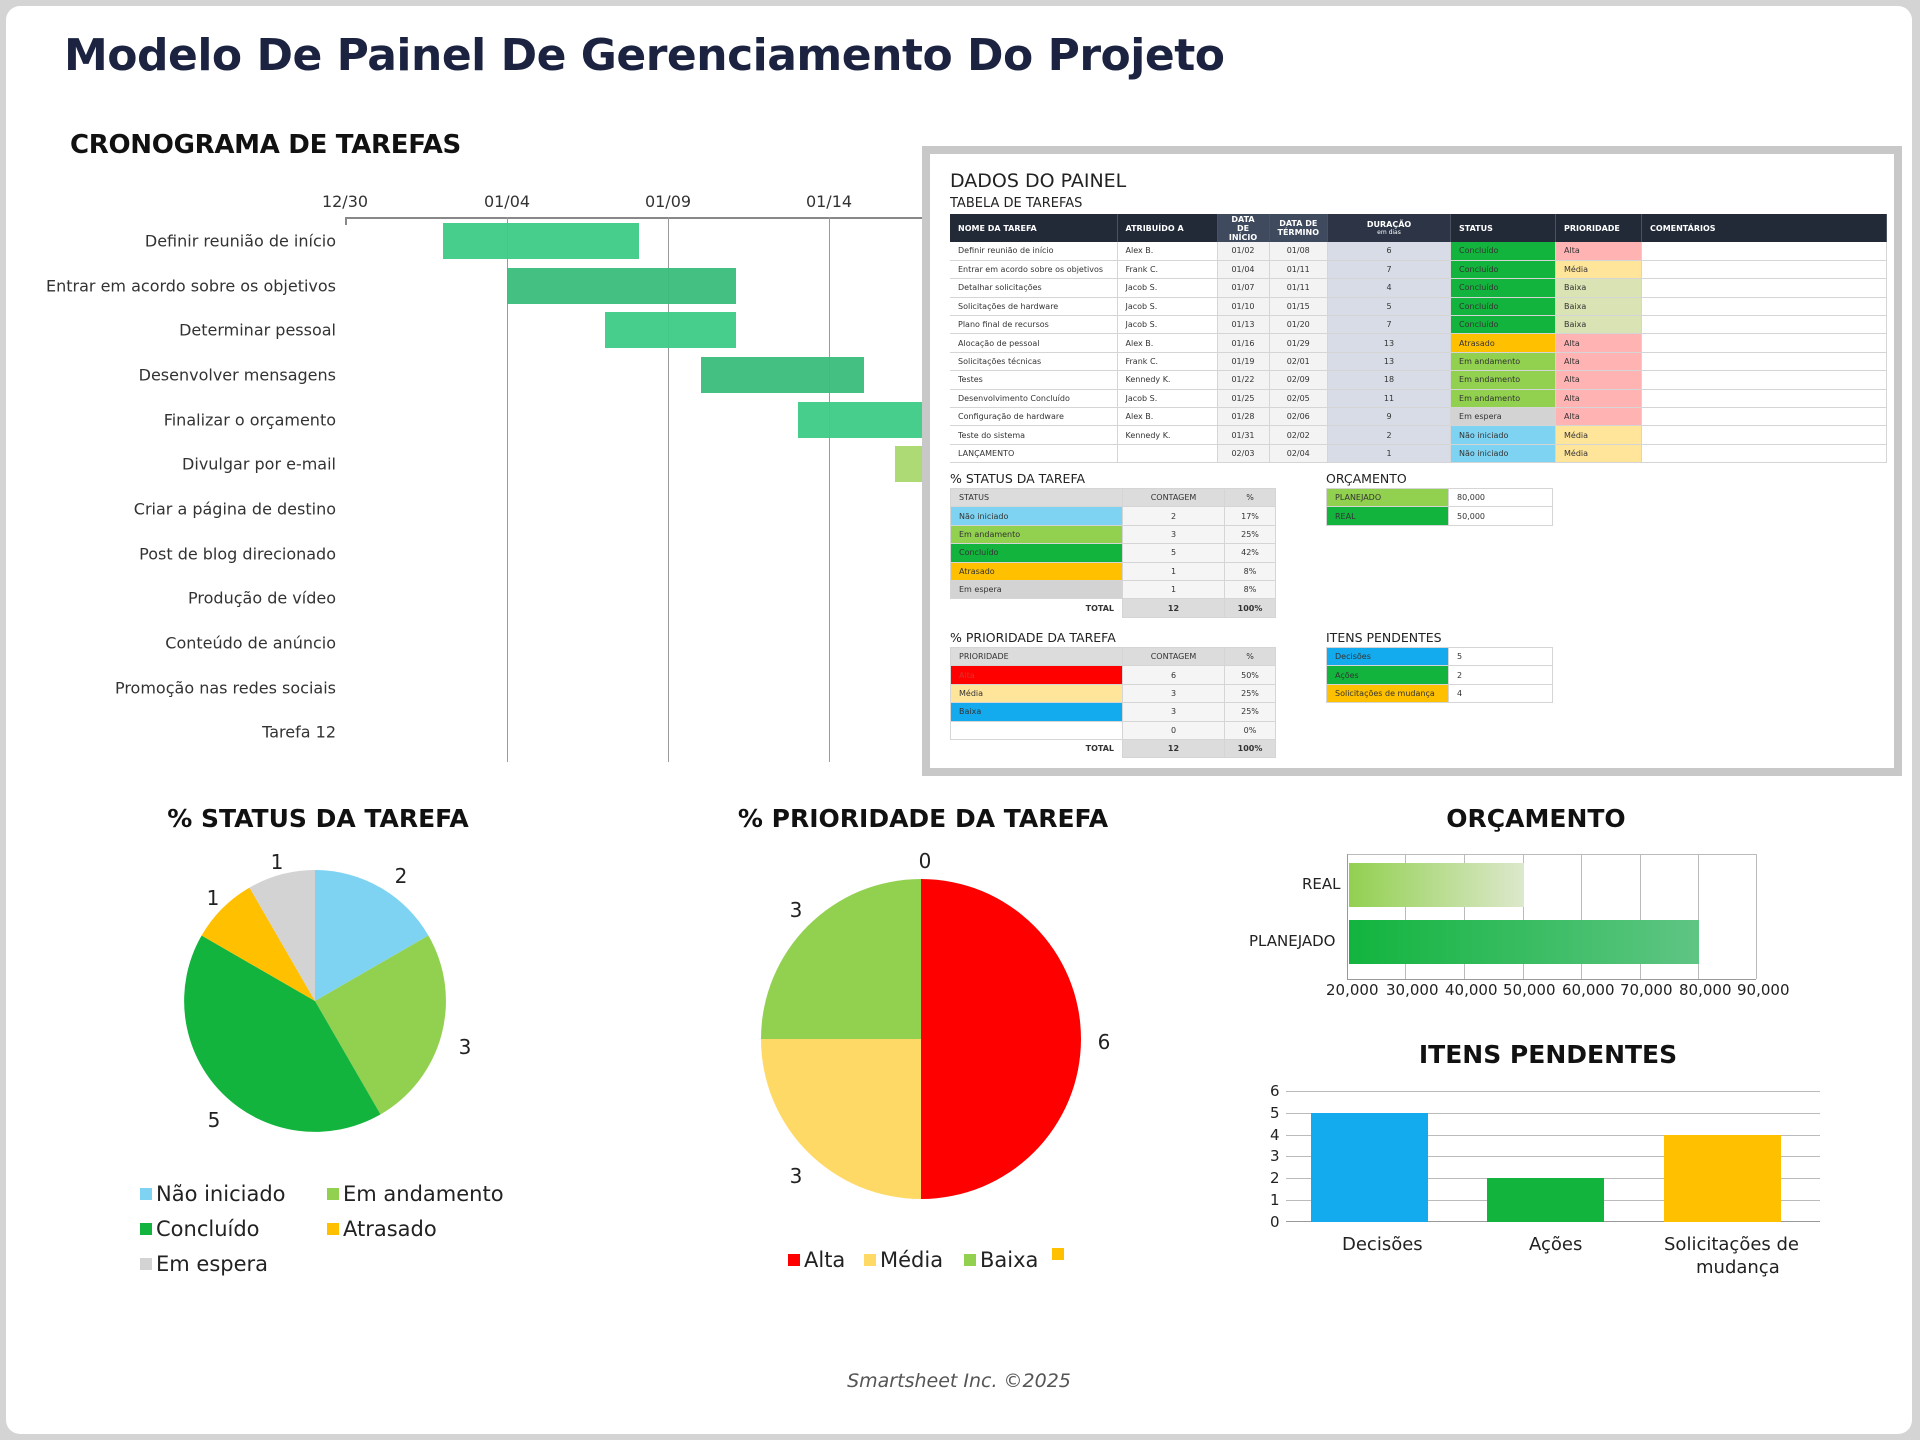 This screenshot has height=1440, width=1920. I want to click on legend-label: Em espera, so click(212, 1264).